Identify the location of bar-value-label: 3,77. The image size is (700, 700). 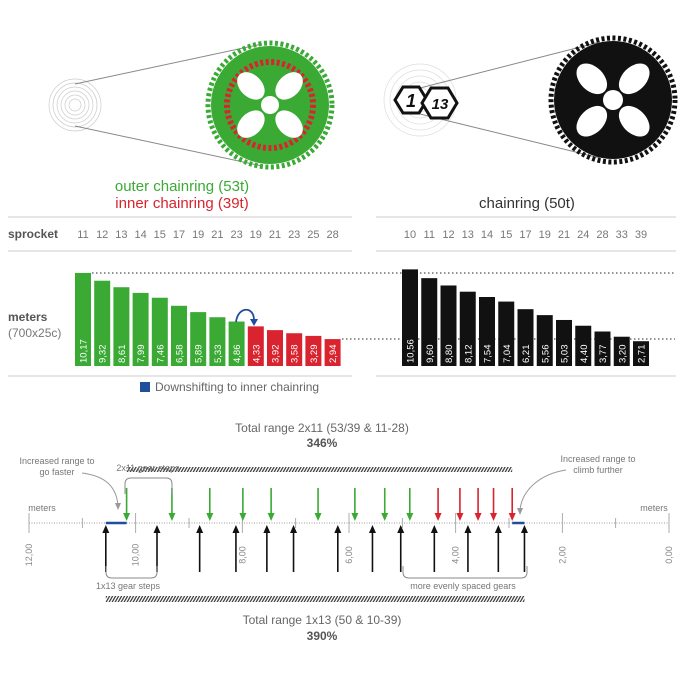
(603, 354).